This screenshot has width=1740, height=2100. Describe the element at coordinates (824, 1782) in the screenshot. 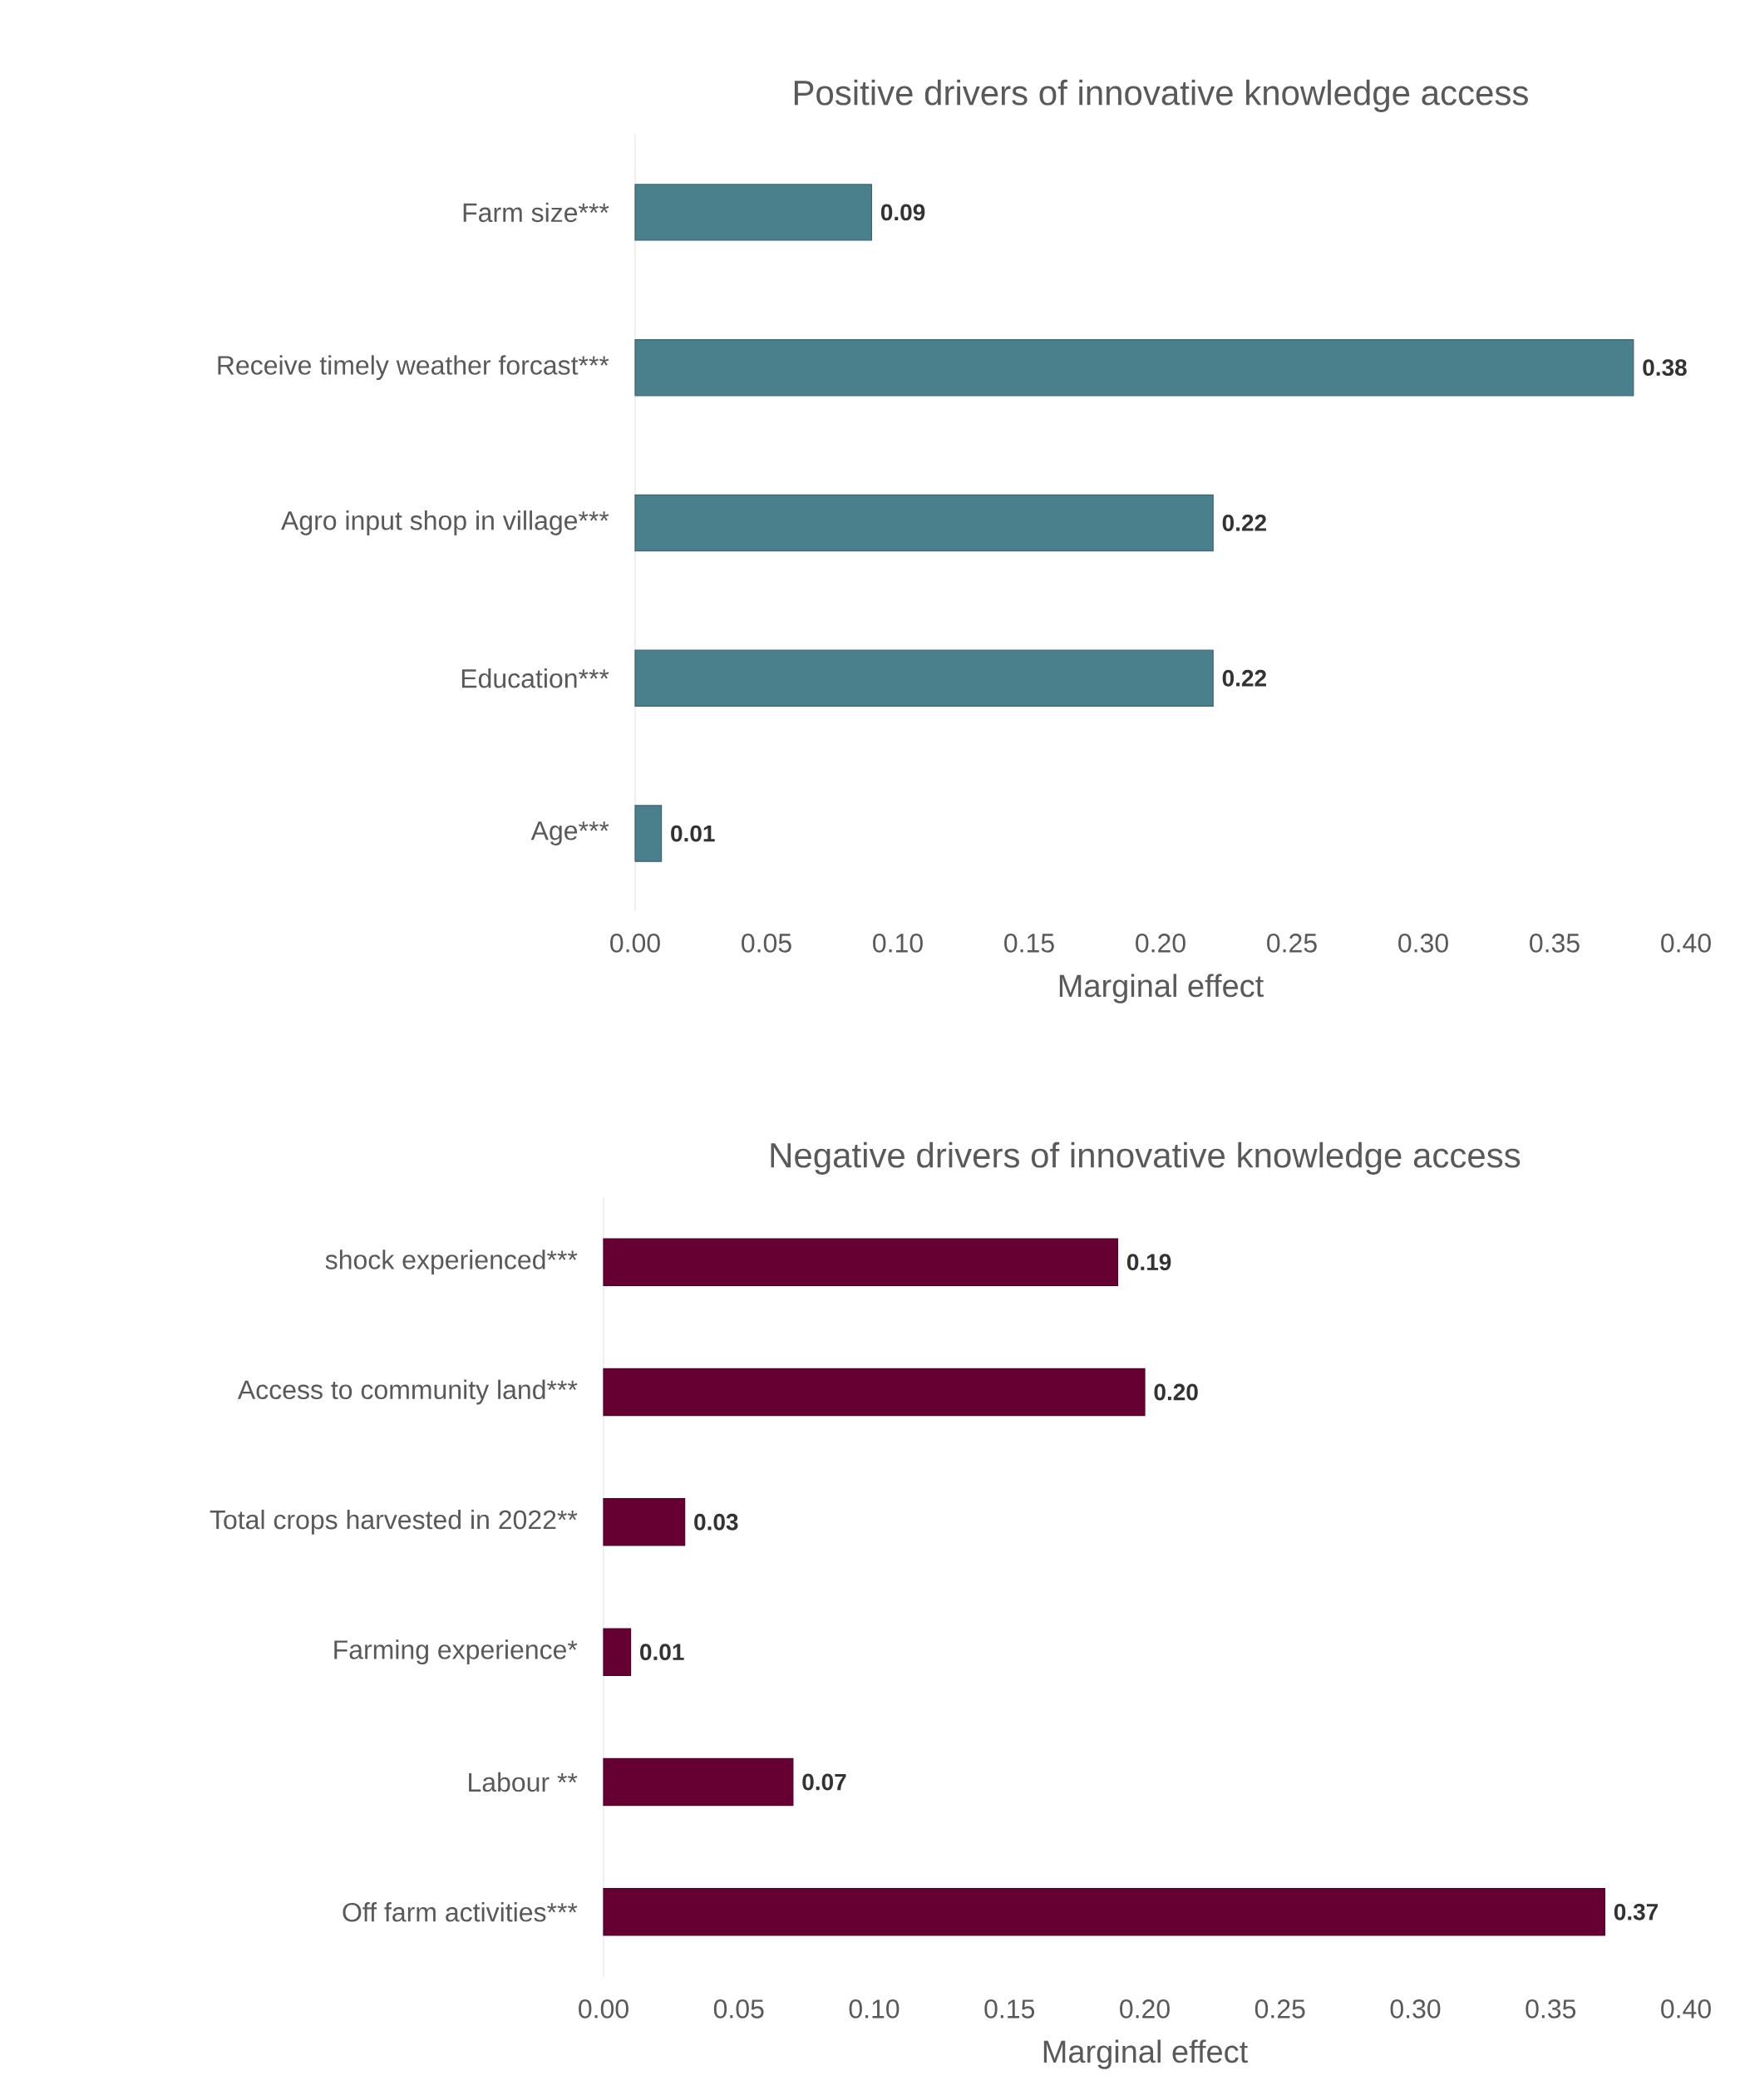

I see `data-label: 0.07` at that location.